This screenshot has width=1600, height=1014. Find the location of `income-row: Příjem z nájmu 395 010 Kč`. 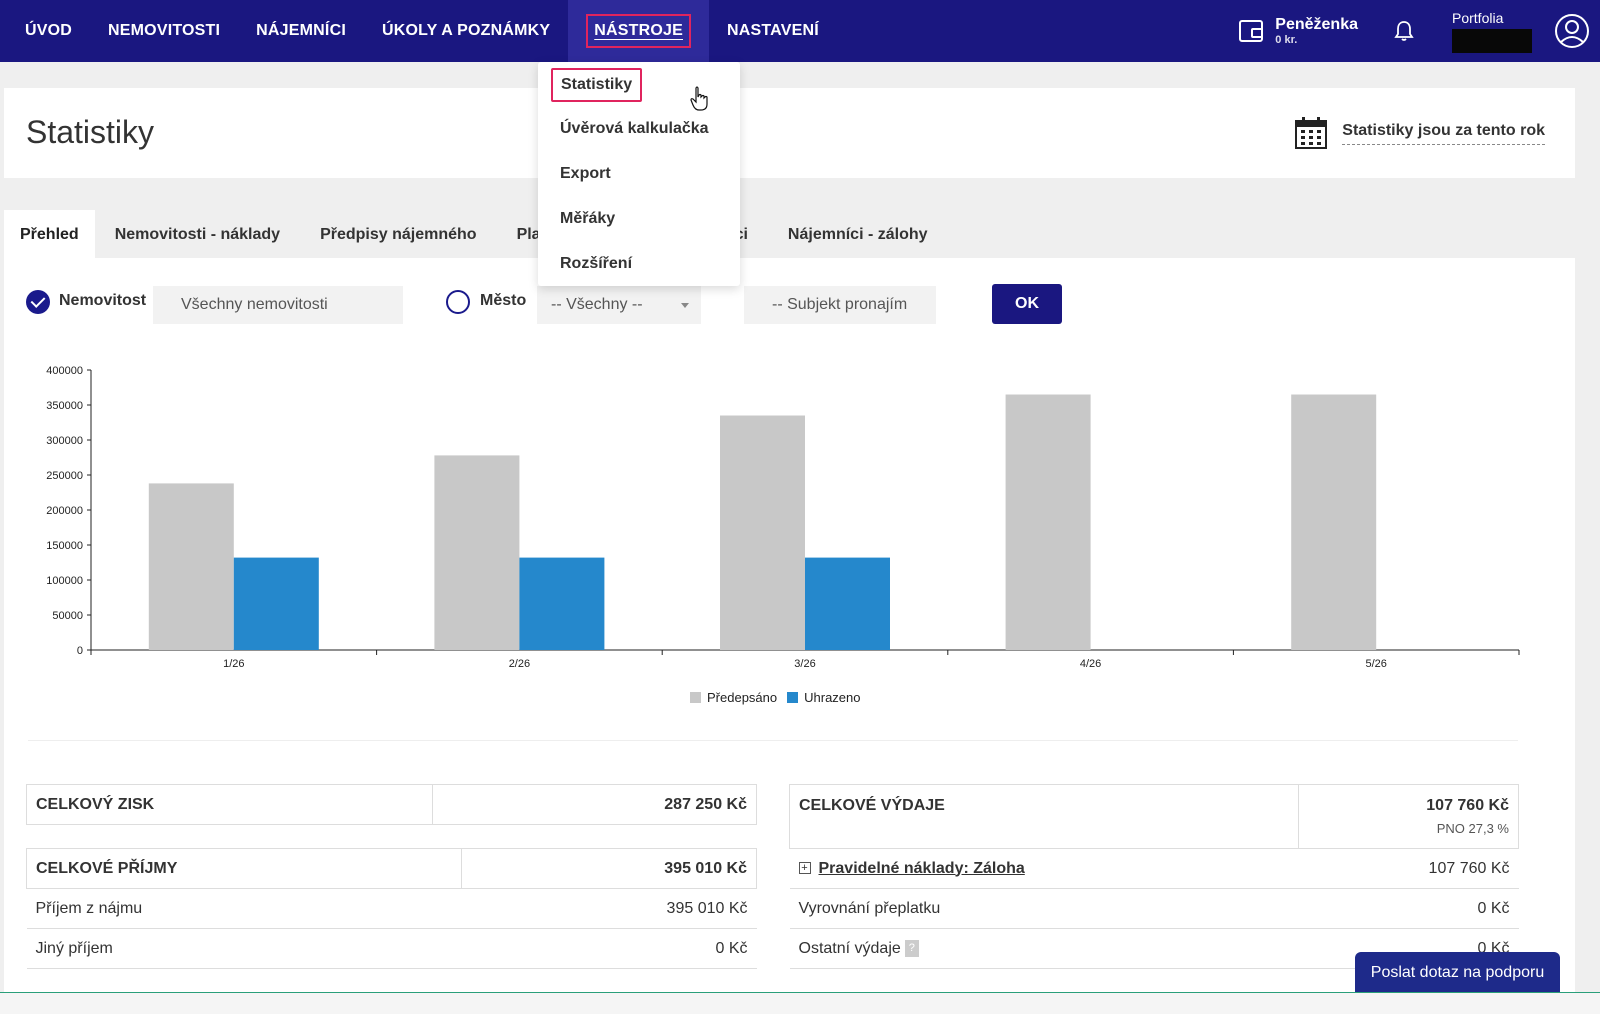

income-row: Příjem z nájmu 395 010 Kč is located at coordinates (391, 908).